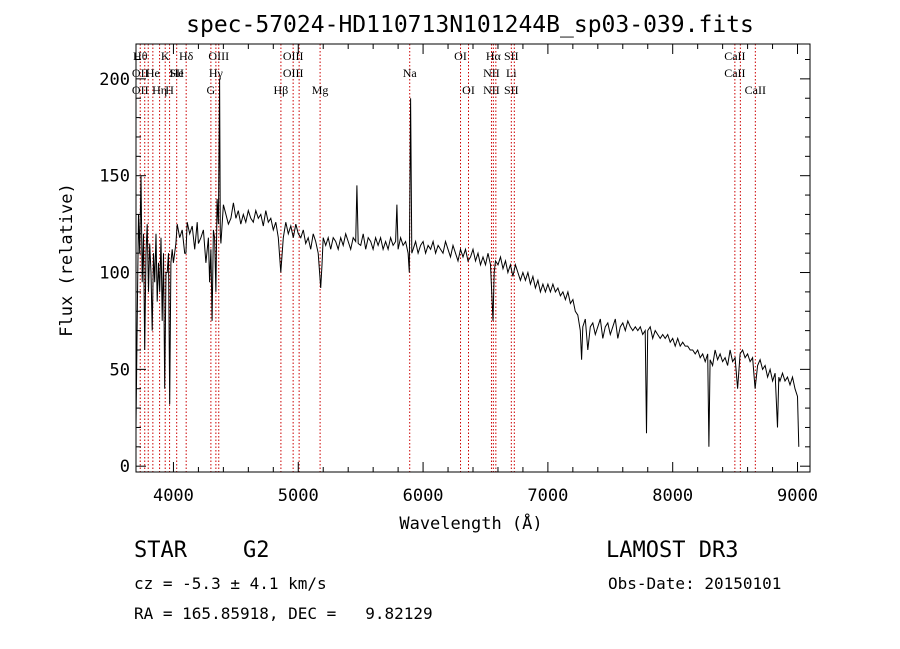  Describe the element at coordinates (298, 496) in the screenshot. I see `x-tick-label: 5000` at that location.